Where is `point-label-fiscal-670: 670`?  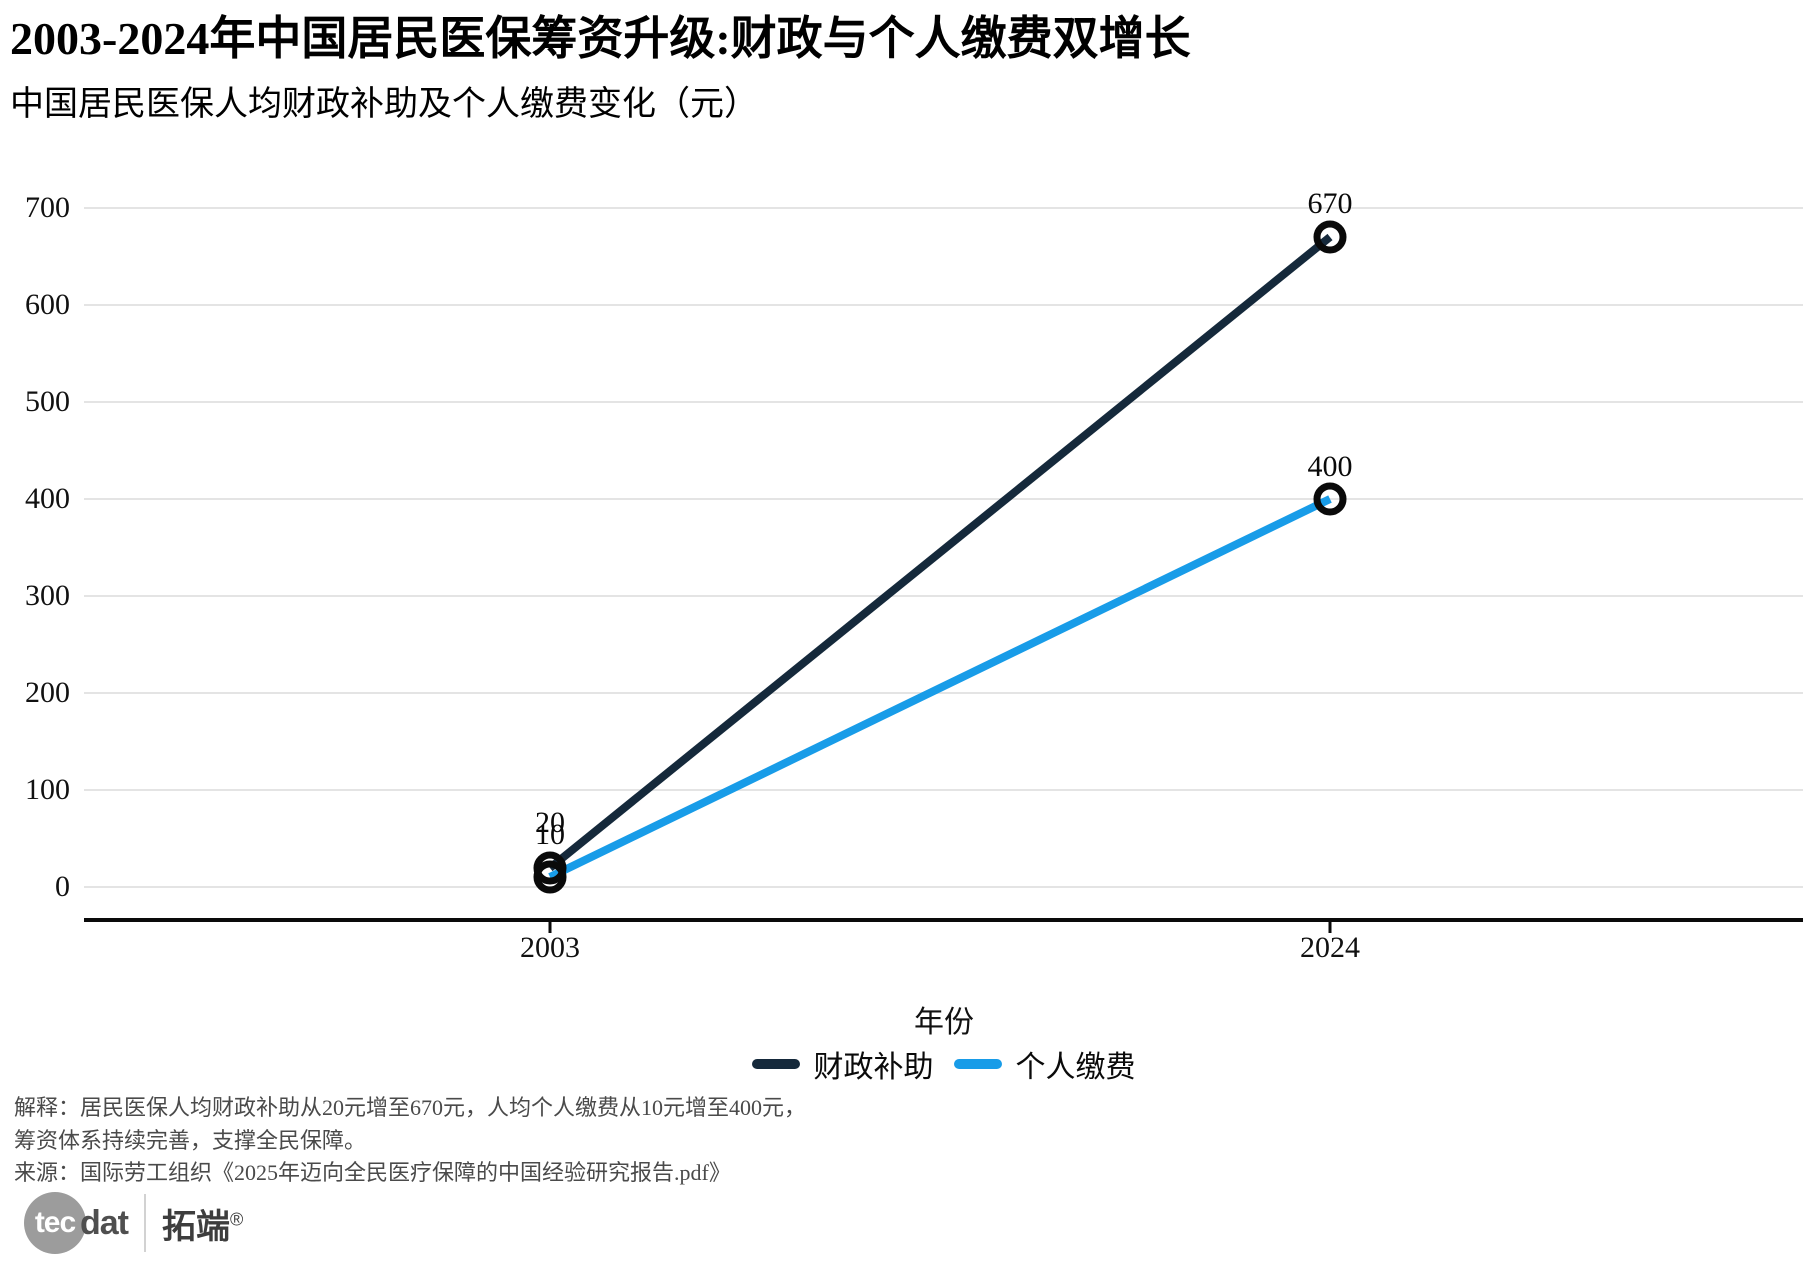
point-label-fiscal-670: 670 is located at coordinates (1330, 203).